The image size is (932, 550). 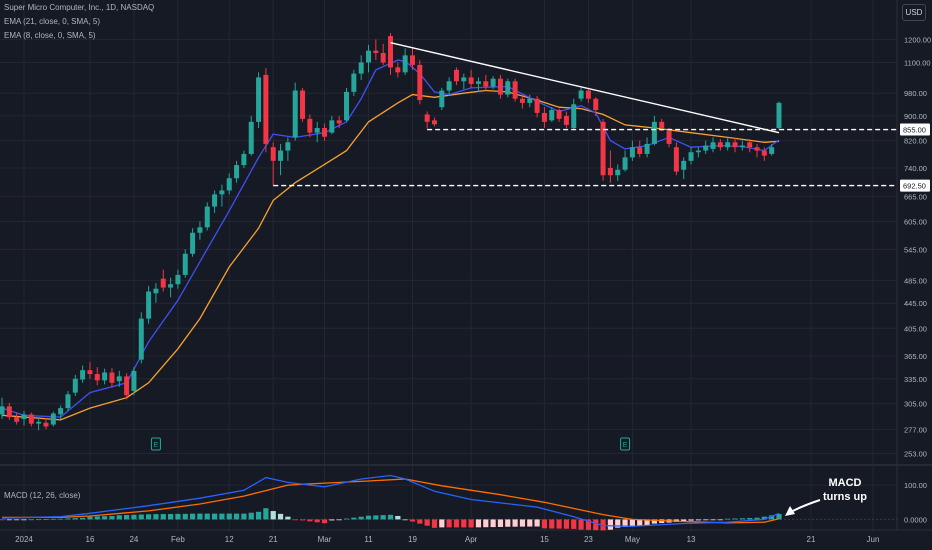 I want to click on time-tick-label: Mar, so click(x=325, y=539).